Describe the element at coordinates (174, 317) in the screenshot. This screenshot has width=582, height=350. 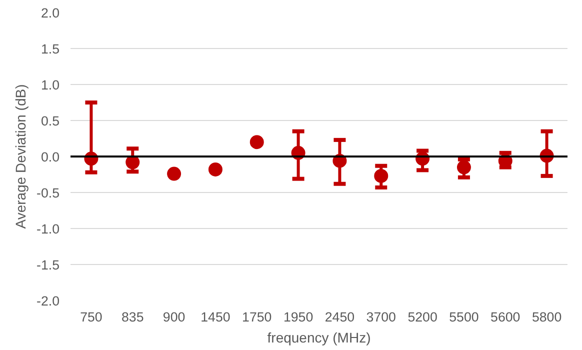
I see `x-tick-label: 900` at that location.